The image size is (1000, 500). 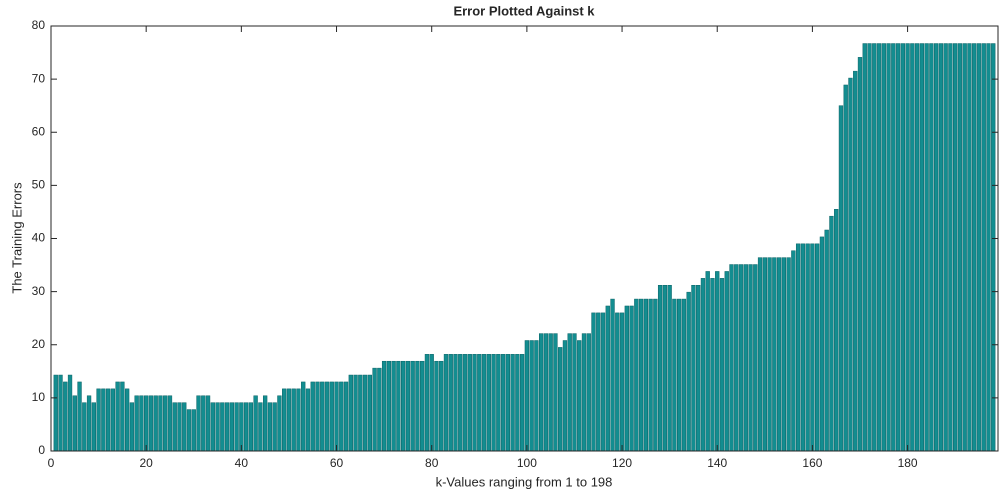 I want to click on y-tick-label: 10, so click(x=39, y=397).